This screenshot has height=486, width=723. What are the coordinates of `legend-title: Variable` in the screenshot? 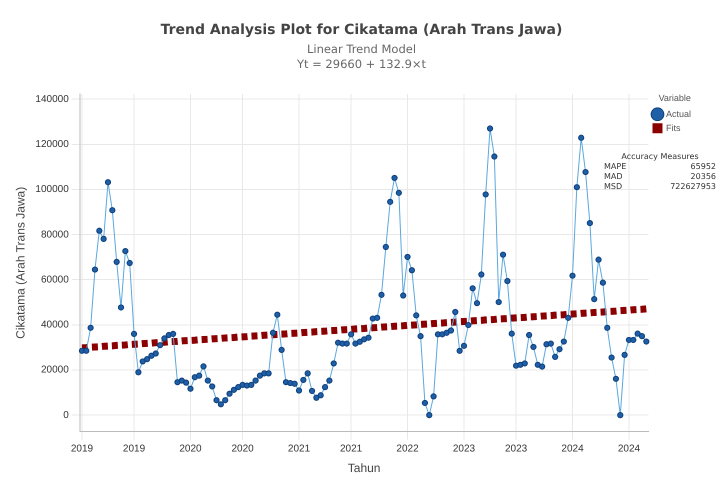 It's located at (674, 97).